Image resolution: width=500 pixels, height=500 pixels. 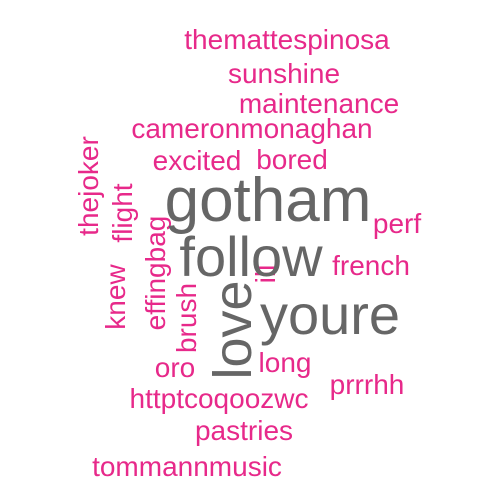 What do you see at coordinates (252, 128) in the screenshot?
I see `word-cameronmonaghan: cameronmonaghan` at bounding box center [252, 128].